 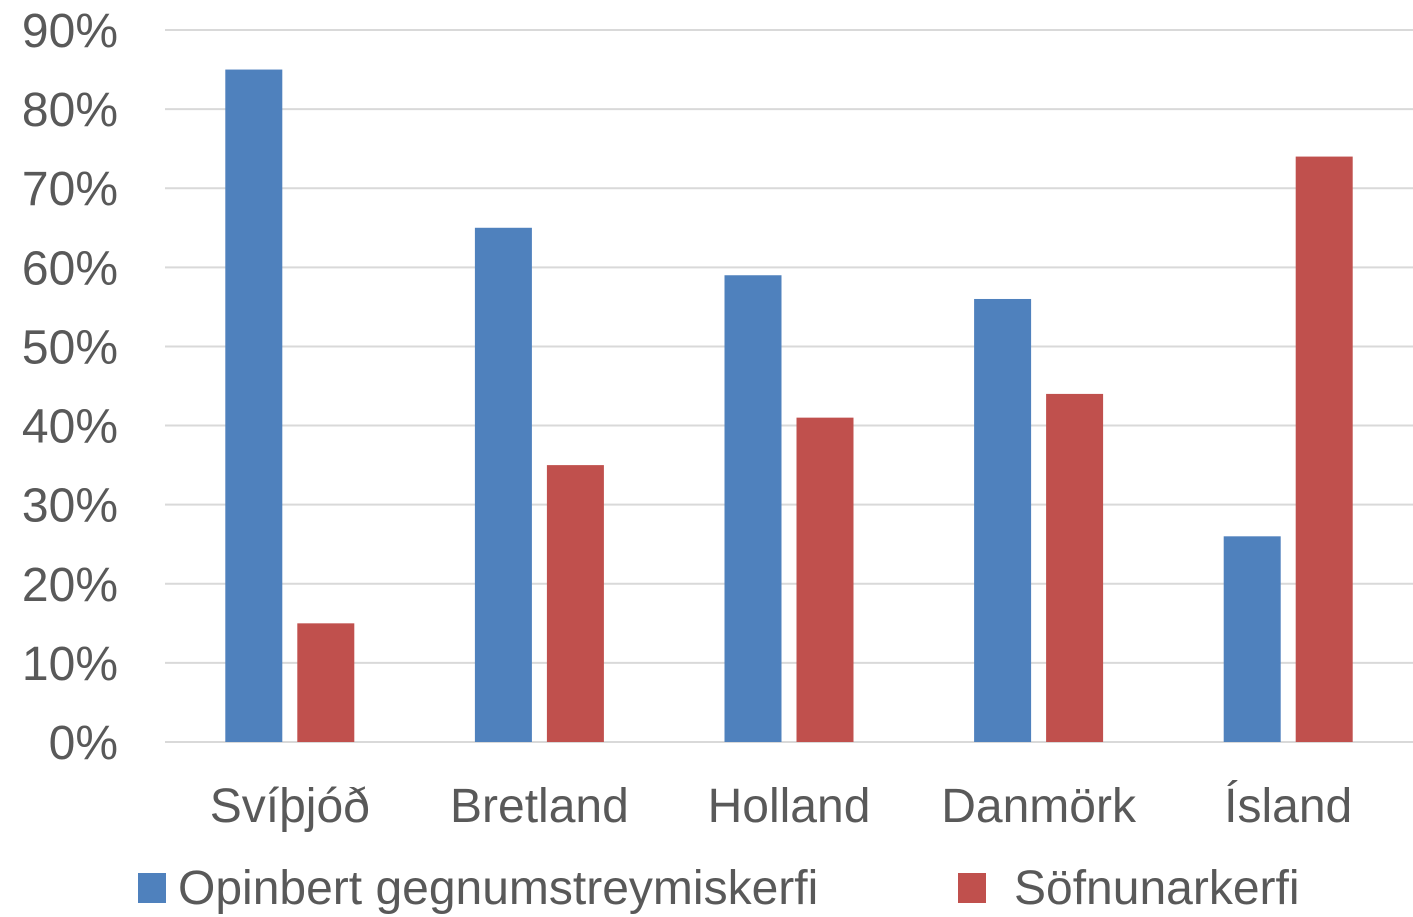 What do you see at coordinates (70, 189) in the screenshot?
I see `y-tick-label: 70%` at bounding box center [70, 189].